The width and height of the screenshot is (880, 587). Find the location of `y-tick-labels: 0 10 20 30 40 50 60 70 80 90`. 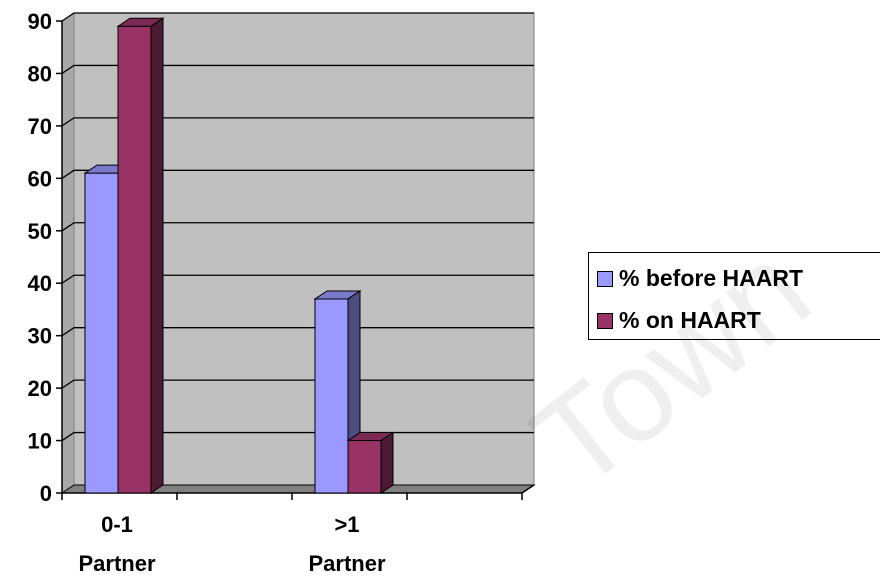

y-tick-labels: 0 10 20 30 40 50 60 70 80 90 is located at coordinates (40, 257).